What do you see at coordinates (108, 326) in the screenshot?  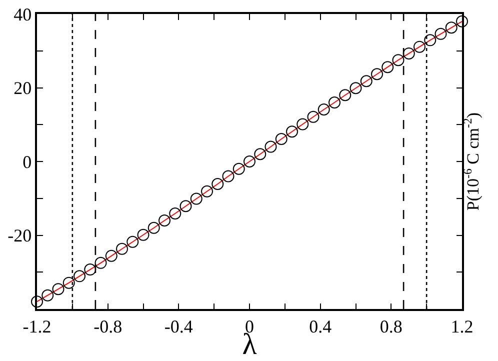 I see `x-tick-label: -0.8` at bounding box center [108, 326].